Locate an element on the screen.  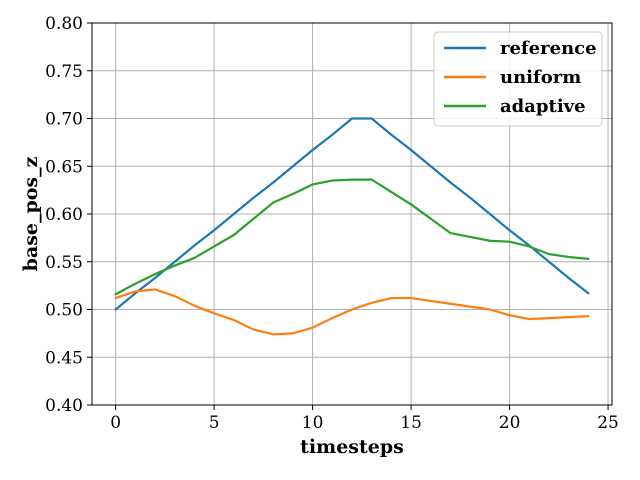
y-tick-label: 0.60 is located at coordinates (64, 215).